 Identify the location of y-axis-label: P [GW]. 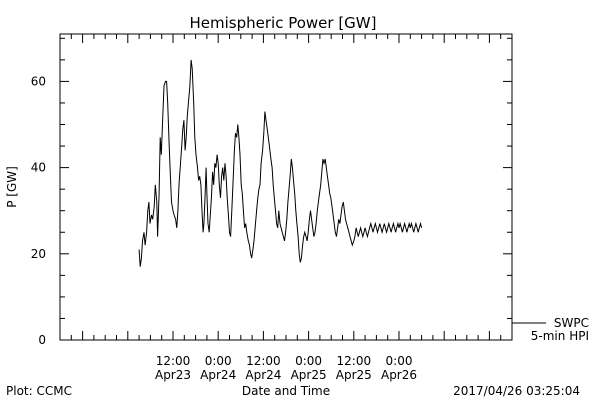
(12, 187).